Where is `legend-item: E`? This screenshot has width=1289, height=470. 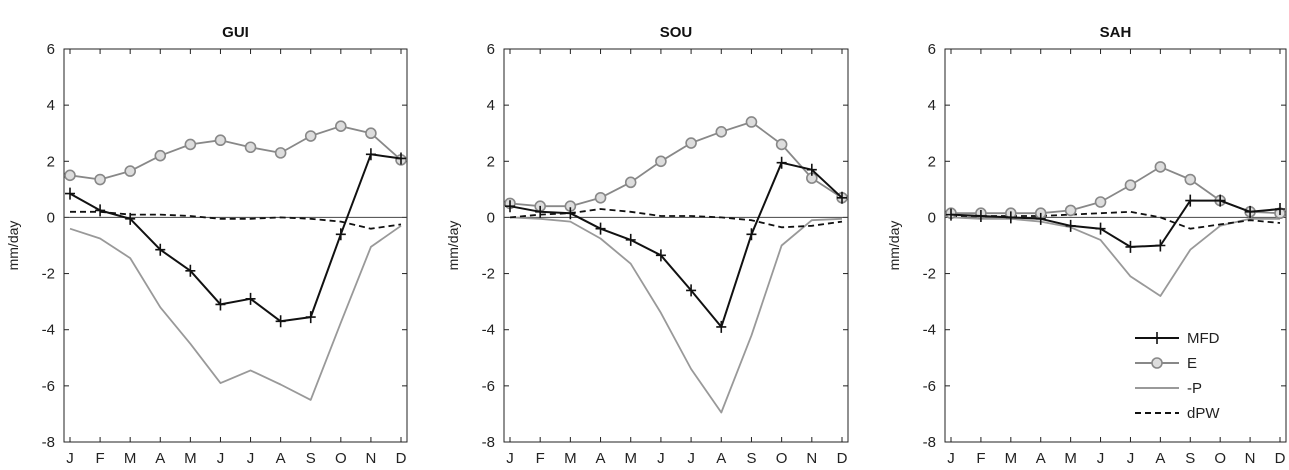 legend-item: E is located at coordinates (1166, 363).